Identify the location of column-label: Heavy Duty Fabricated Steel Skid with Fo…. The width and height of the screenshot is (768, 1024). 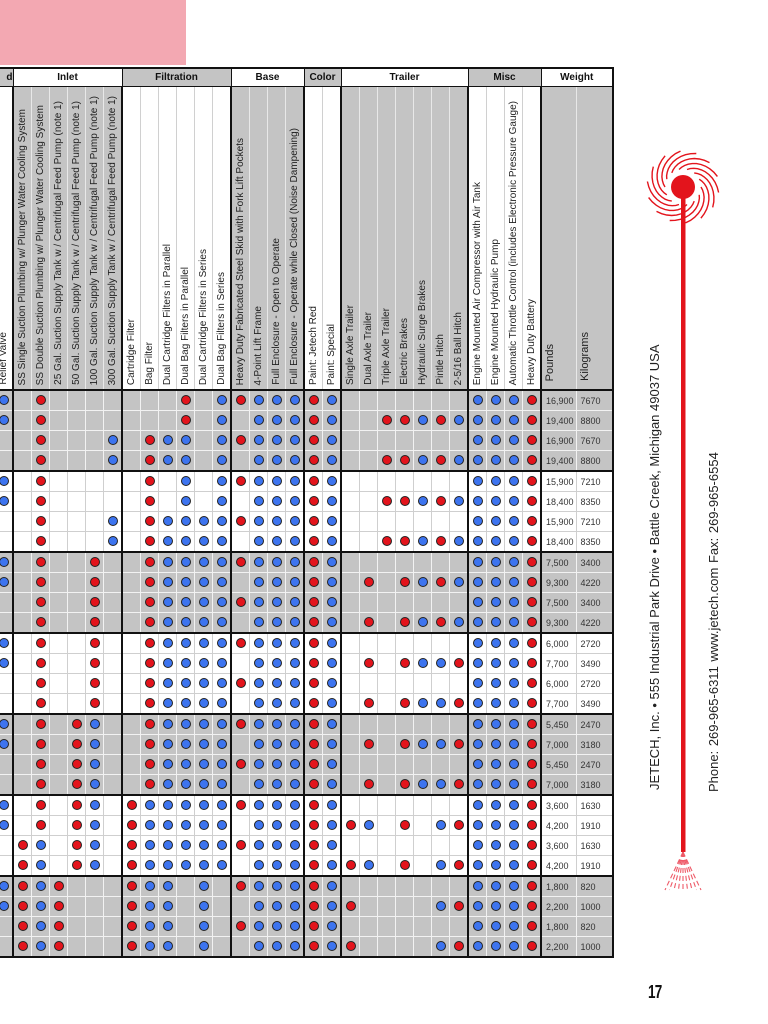
(240, 238).